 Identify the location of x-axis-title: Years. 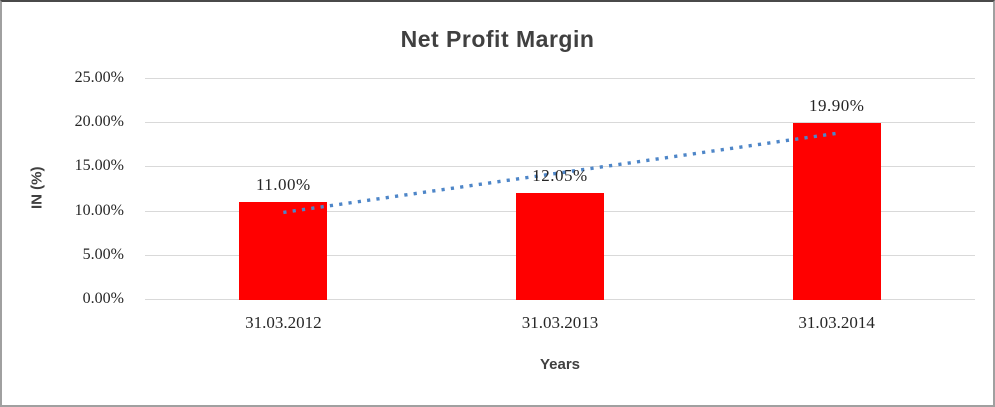
(560, 364).